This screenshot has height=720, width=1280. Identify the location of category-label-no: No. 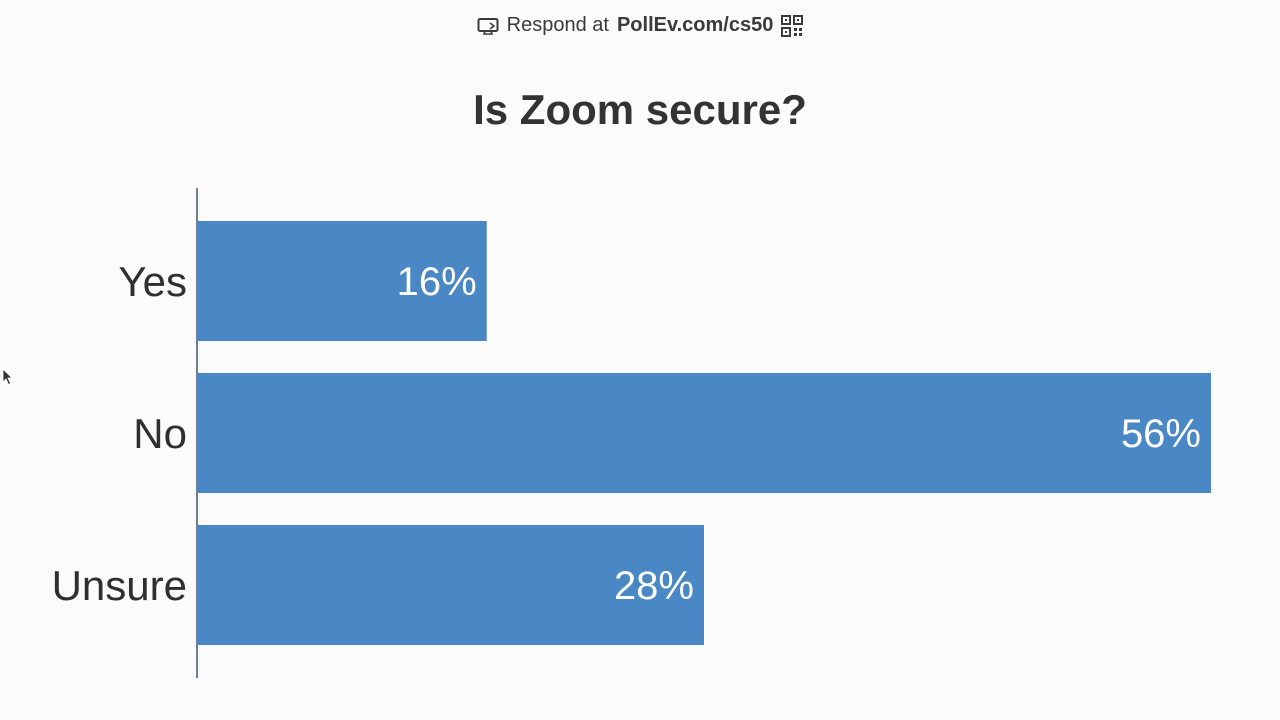
(160, 433).